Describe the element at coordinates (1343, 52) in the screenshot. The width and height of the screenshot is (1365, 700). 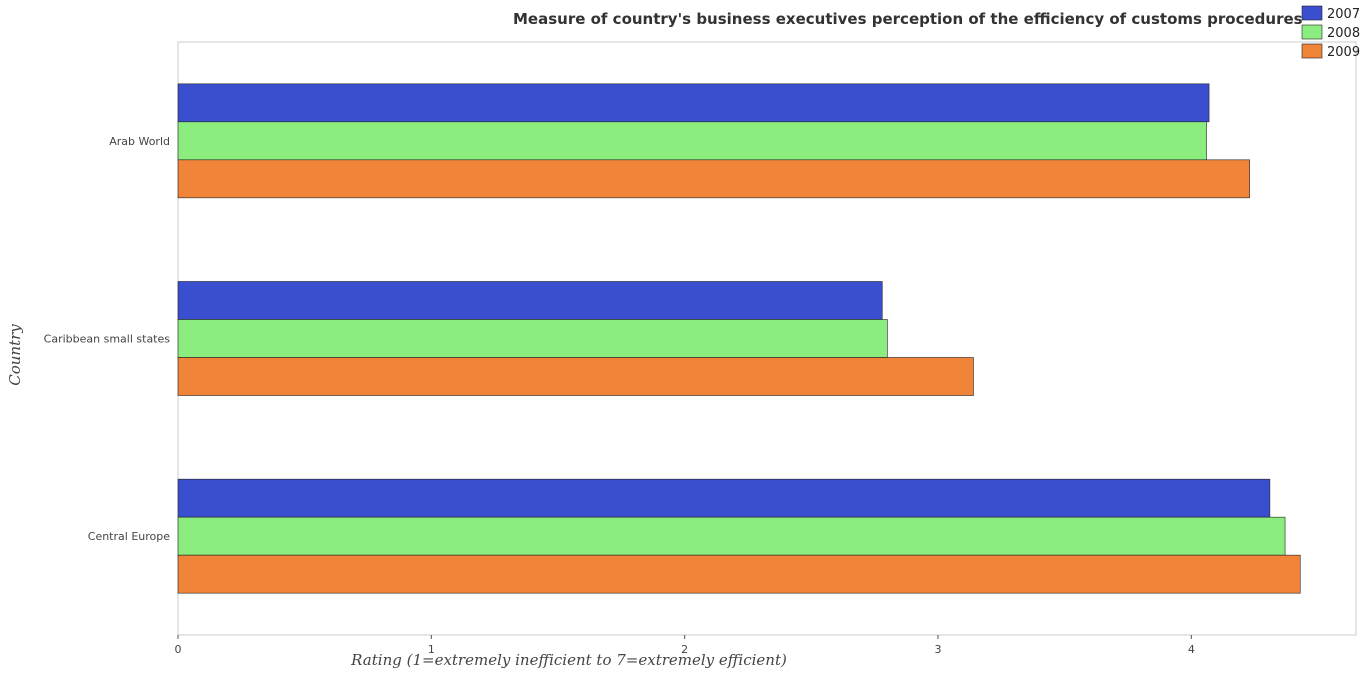
I see `legend-label-2009: 2009` at that location.